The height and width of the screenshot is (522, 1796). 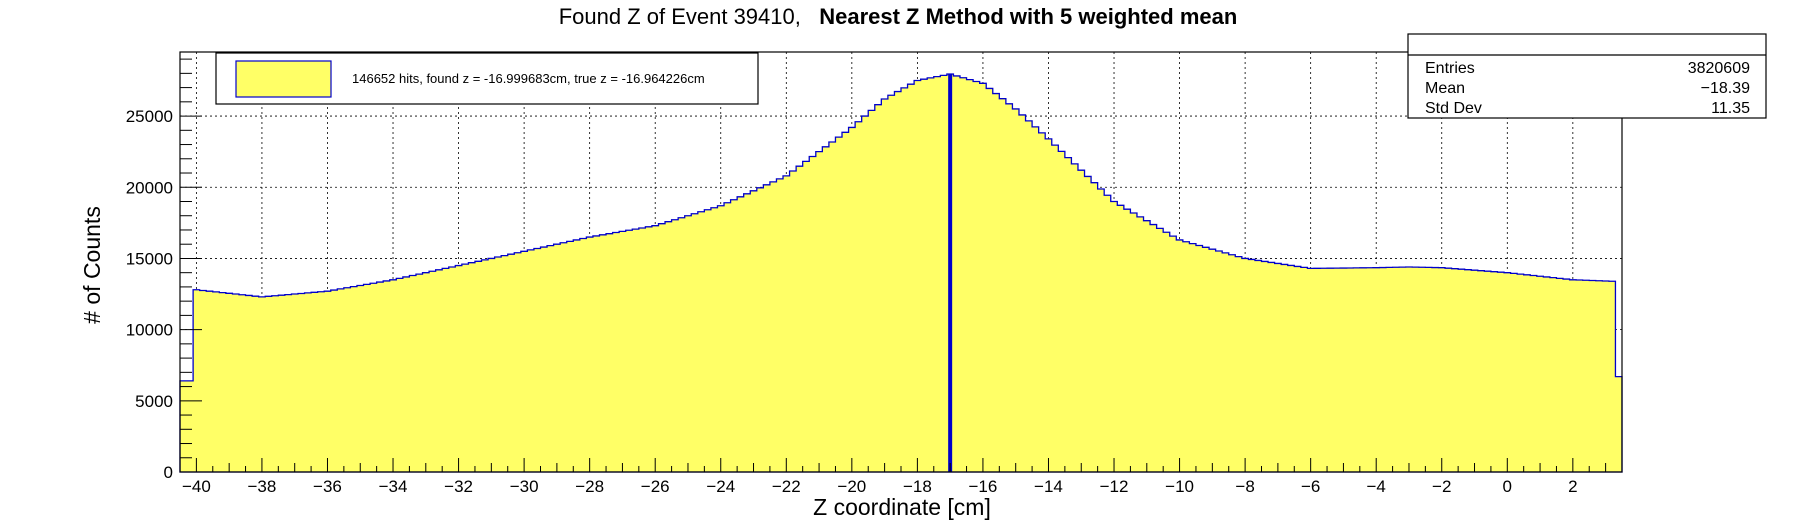 What do you see at coordinates (1441, 486) in the screenshot?
I see `x-tick-label: −2` at bounding box center [1441, 486].